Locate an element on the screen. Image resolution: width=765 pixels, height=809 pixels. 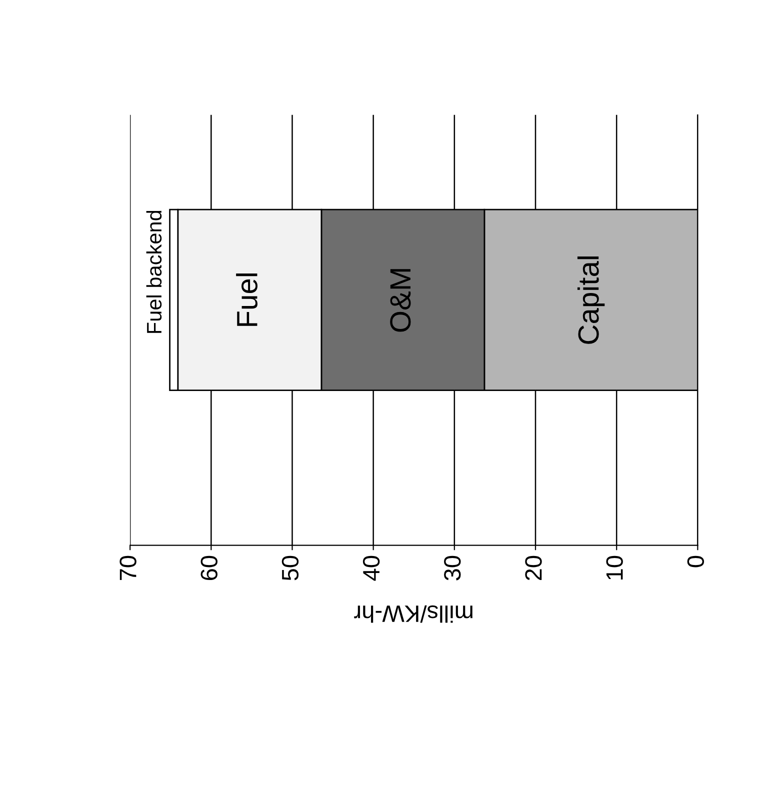
x-tick-label: 50 is located at coordinates (290, 568).